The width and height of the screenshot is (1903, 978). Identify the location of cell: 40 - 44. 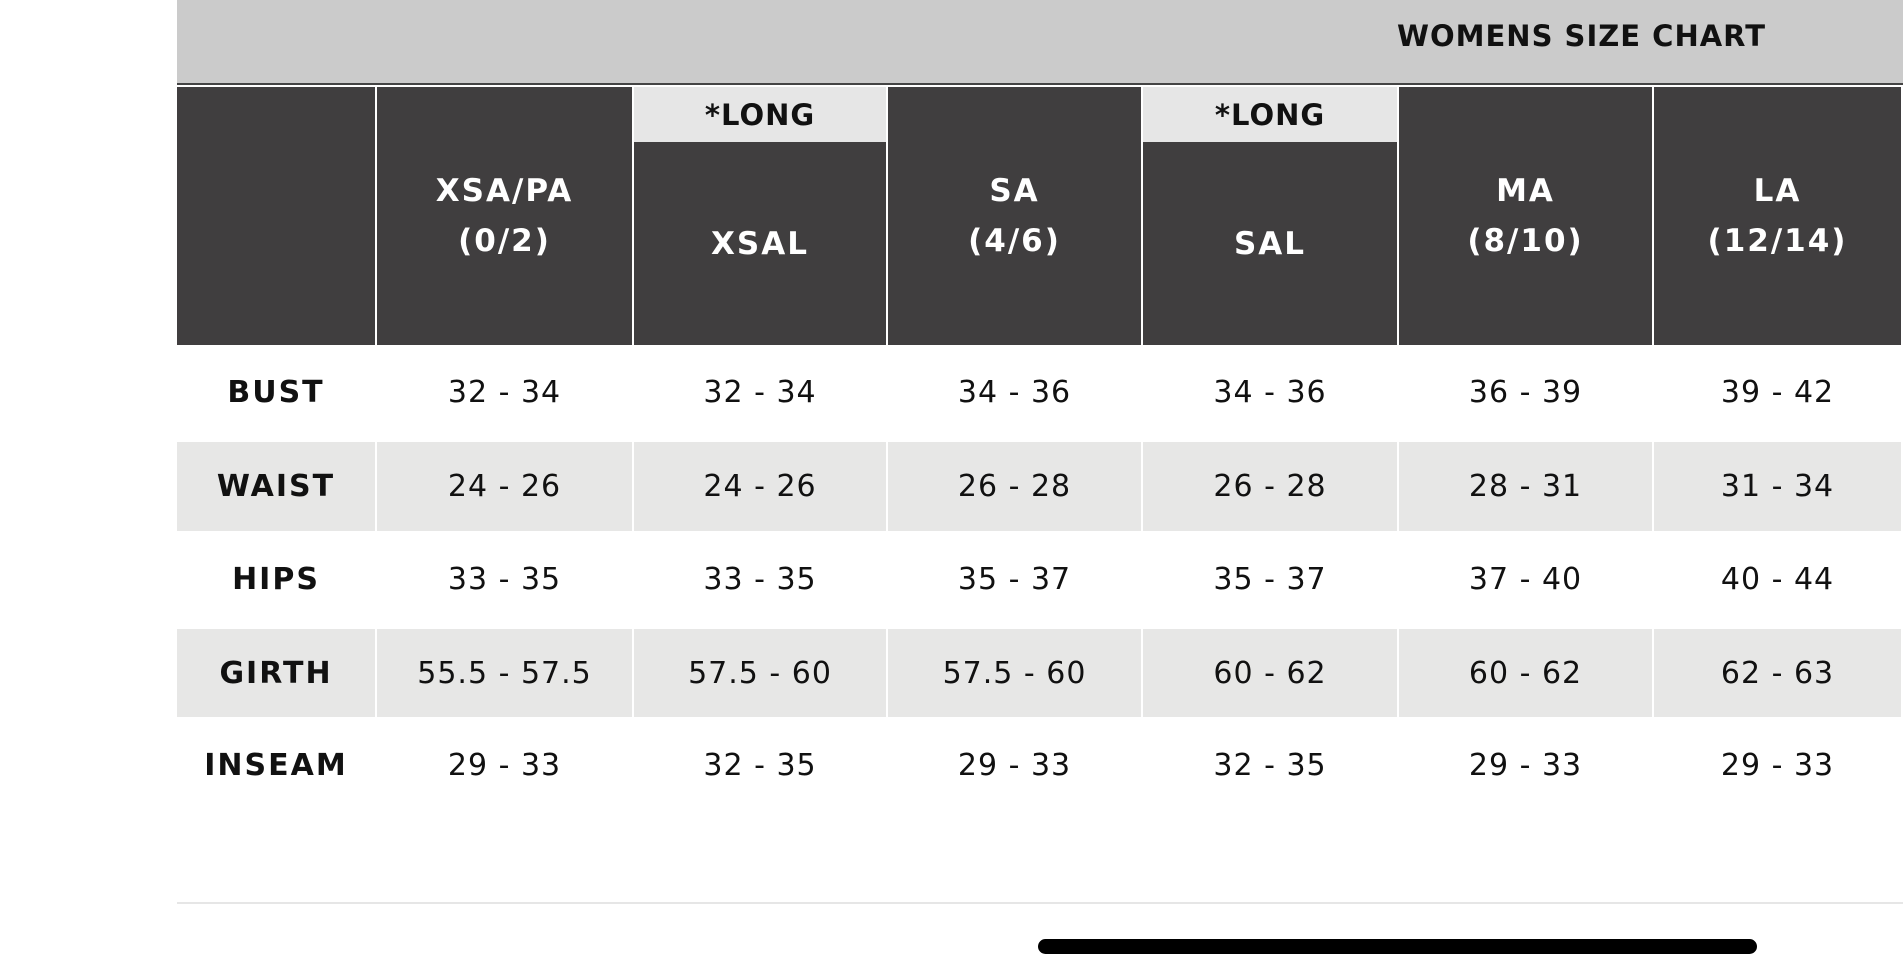
(1777, 579).